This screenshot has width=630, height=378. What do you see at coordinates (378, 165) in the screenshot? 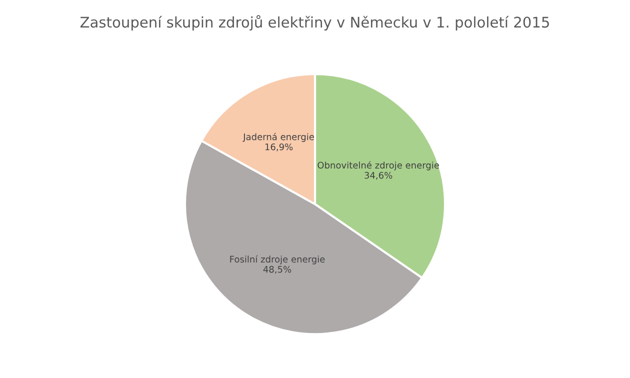
I see `slice-label: Obnovitelné zdroje energie` at bounding box center [378, 165].